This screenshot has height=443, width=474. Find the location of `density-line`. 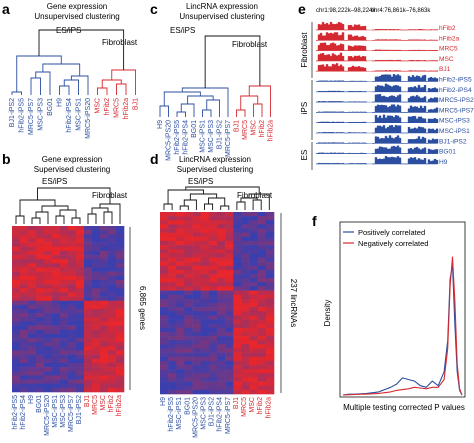

density-line is located at coordinates (402, 326).